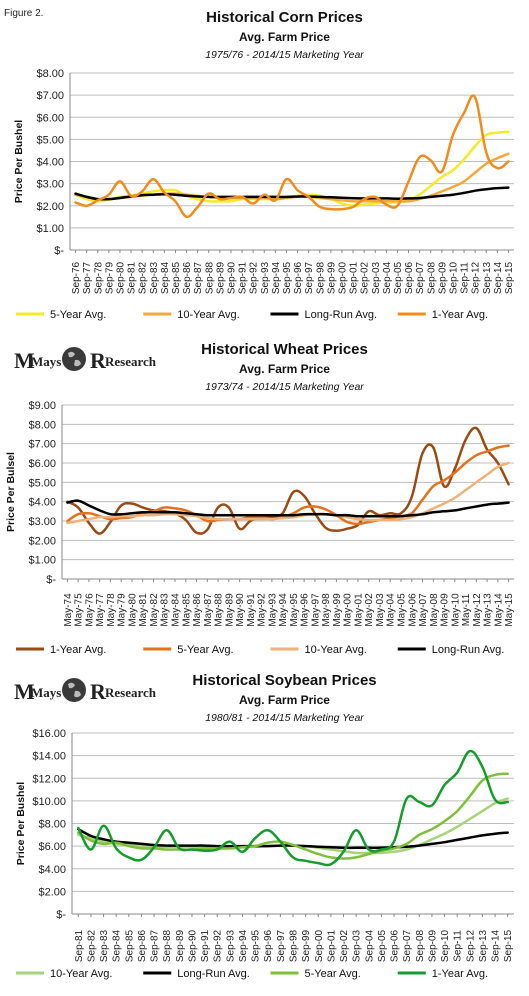 The image size is (529, 996). What do you see at coordinates (240, 610) in the screenshot?
I see `x-tick-label: May-90` at bounding box center [240, 610].